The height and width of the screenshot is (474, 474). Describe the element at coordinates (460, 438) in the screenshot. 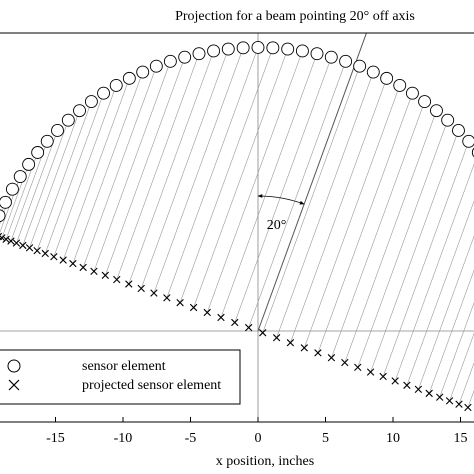

I see `x-tick-label: 15` at that location.